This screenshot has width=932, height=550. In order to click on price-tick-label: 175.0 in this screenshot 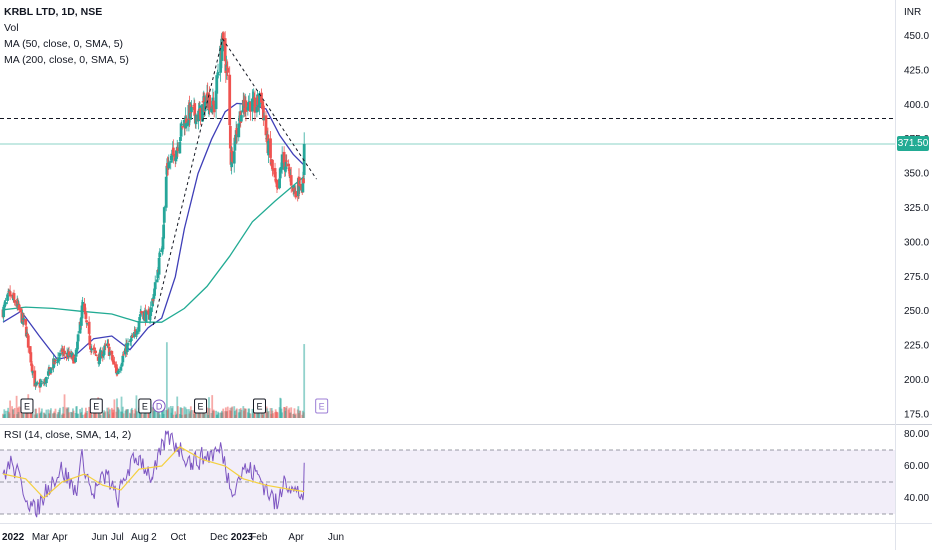, I will do `click(916, 414)`.